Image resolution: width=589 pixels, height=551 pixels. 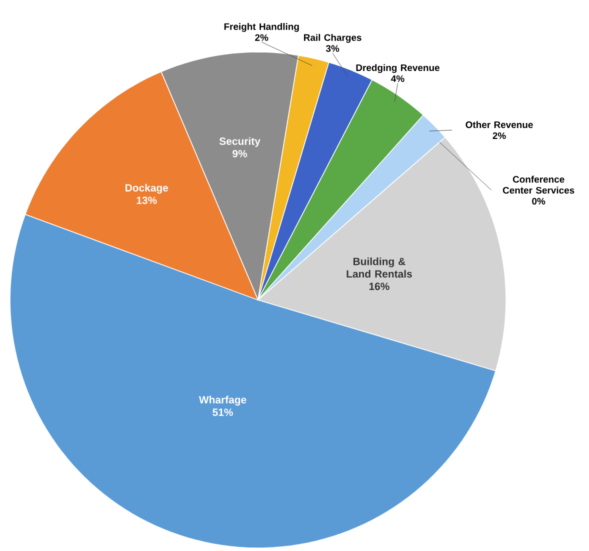 What do you see at coordinates (538, 185) in the screenshot?
I see `category-label: Conference Center Services` at bounding box center [538, 185].